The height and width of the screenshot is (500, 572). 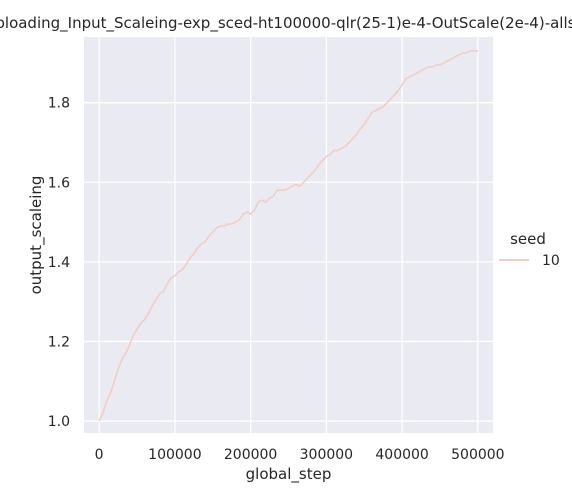 What do you see at coordinates (250, 455) in the screenshot?
I see `x-tick-label: 200000` at bounding box center [250, 455].